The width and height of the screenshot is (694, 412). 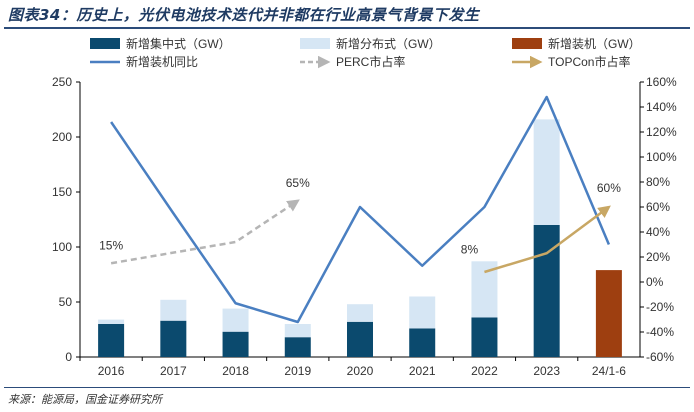 What do you see at coordinates (546, 371) in the screenshot?
I see `x-tick-label: 2023` at bounding box center [546, 371].